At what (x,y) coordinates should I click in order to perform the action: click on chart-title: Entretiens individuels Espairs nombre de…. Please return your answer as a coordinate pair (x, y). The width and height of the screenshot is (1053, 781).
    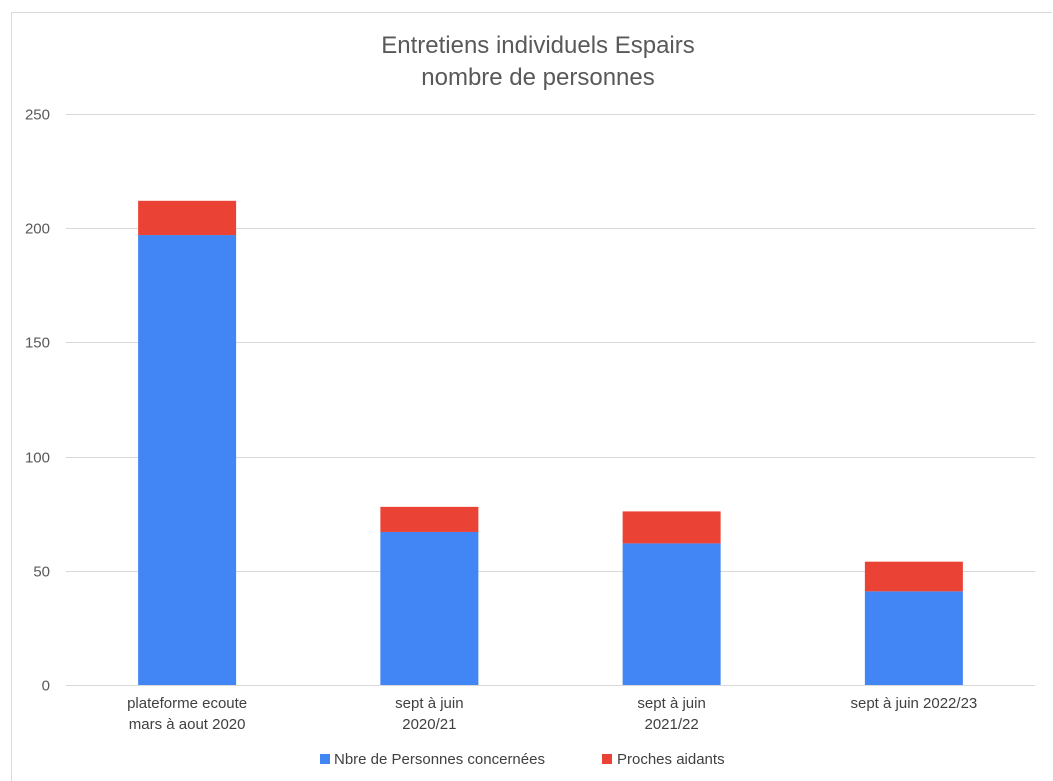
    Looking at the image, I should click on (538, 61).